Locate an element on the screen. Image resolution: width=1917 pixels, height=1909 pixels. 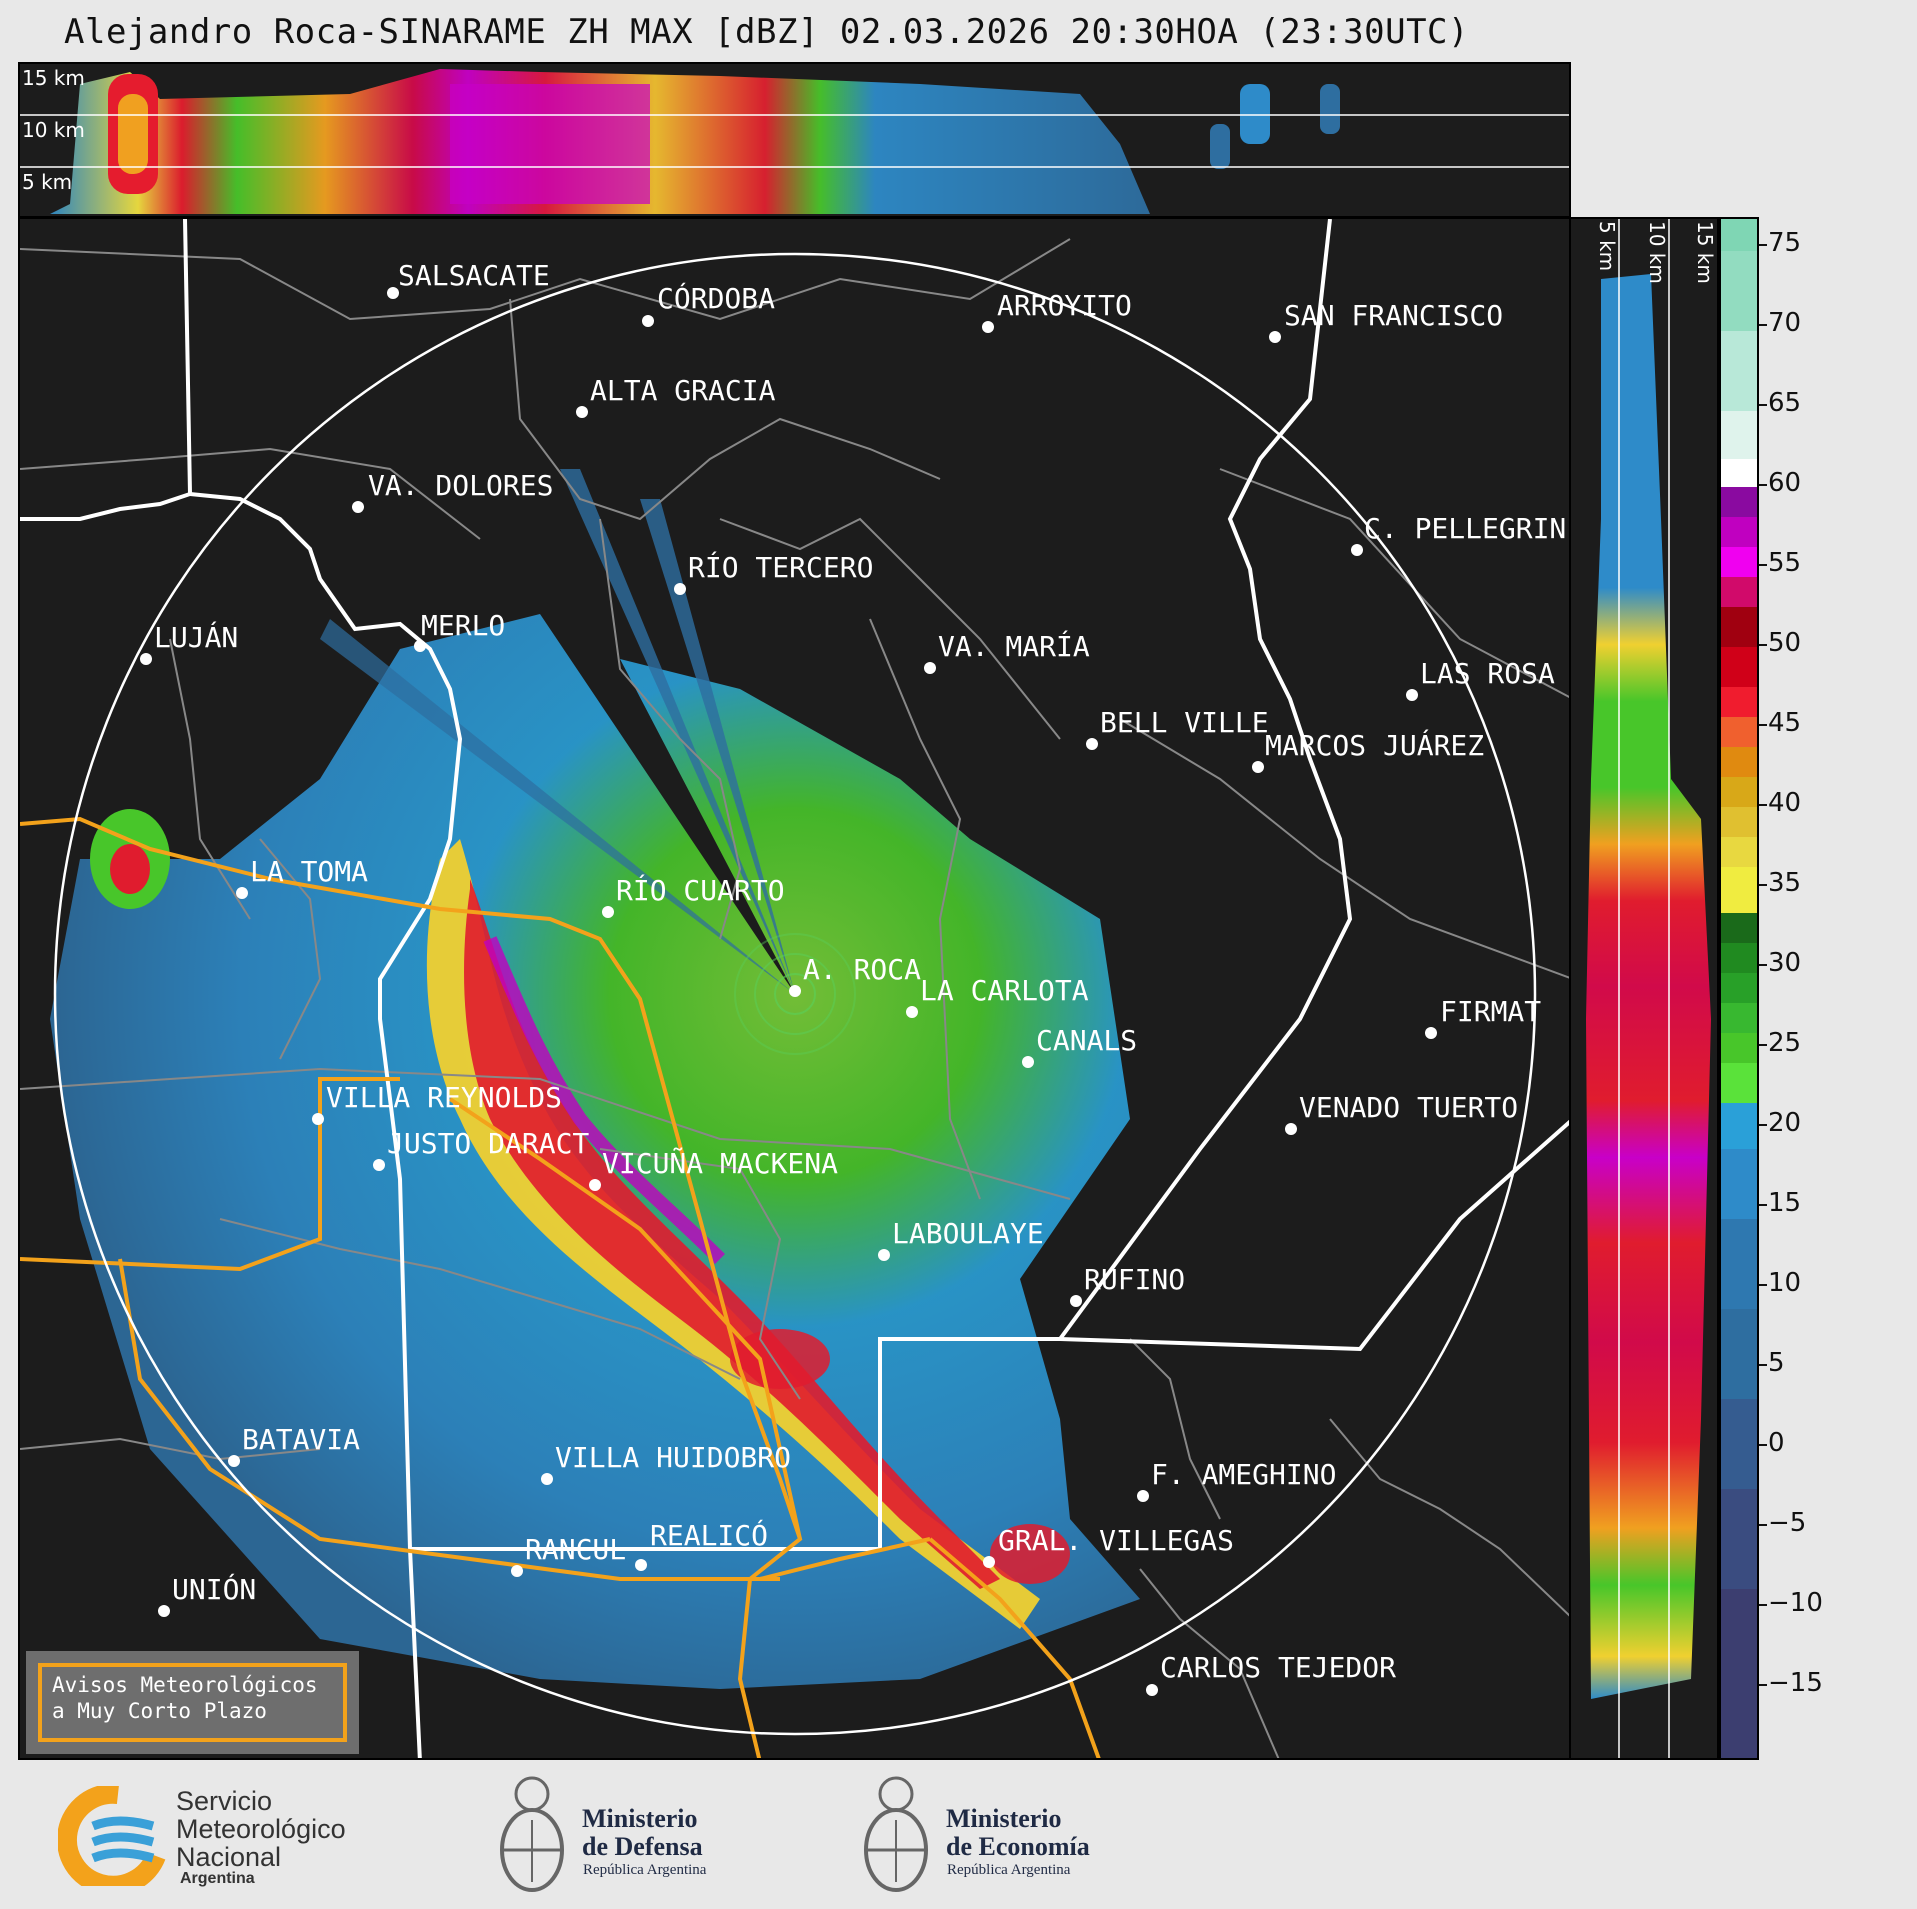
colorbar-tick-minus15: −15 is located at coordinates (1795, 1683).